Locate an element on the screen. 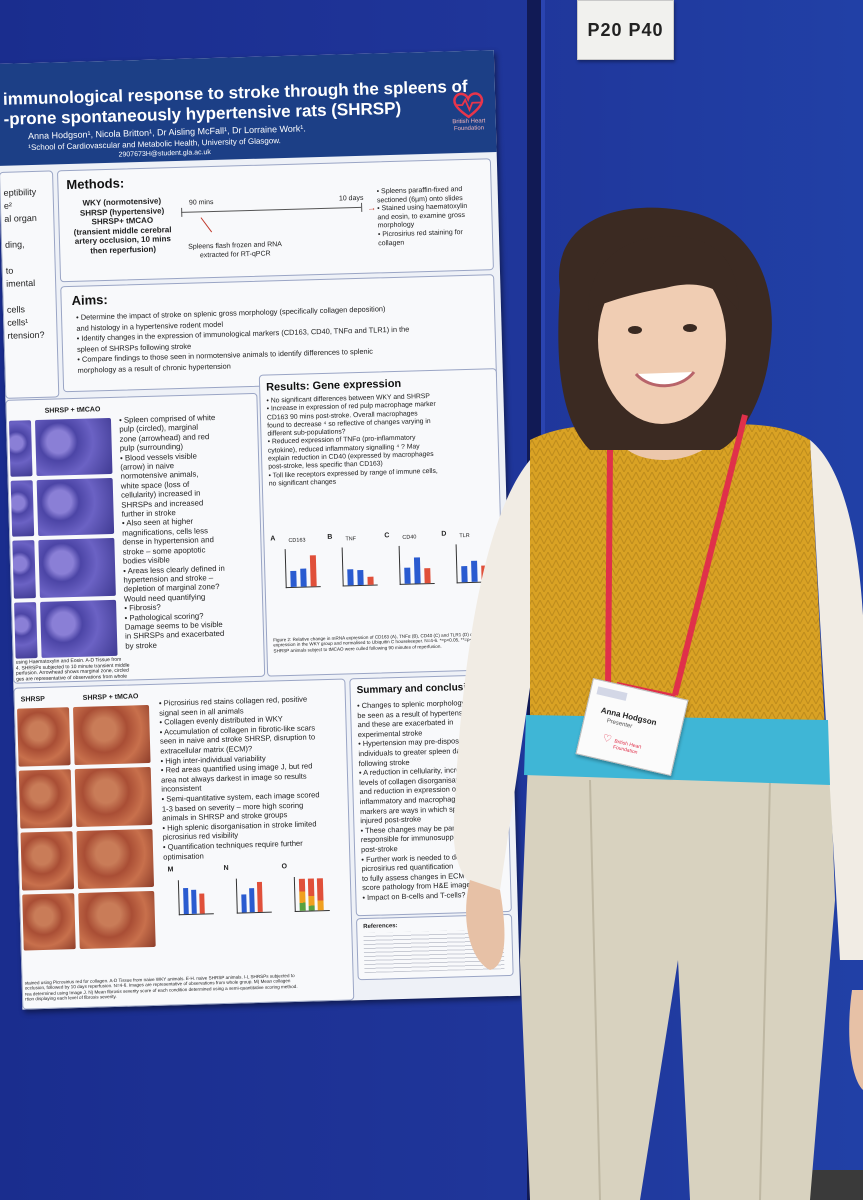  lanyard-left is located at coordinates (609, 570).